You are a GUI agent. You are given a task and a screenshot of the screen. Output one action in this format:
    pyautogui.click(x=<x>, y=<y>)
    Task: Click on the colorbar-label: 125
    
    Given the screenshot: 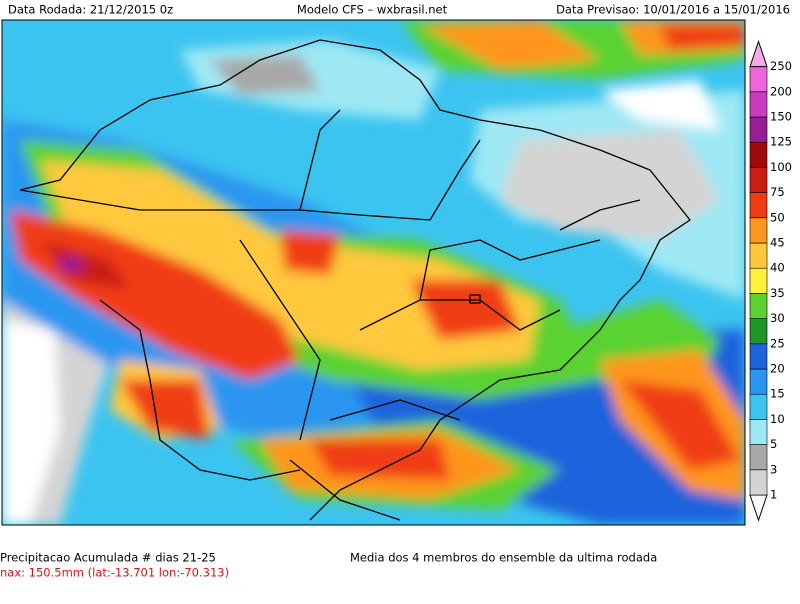 What is the action you would take?
    pyautogui.click(x=781, y=142)
    